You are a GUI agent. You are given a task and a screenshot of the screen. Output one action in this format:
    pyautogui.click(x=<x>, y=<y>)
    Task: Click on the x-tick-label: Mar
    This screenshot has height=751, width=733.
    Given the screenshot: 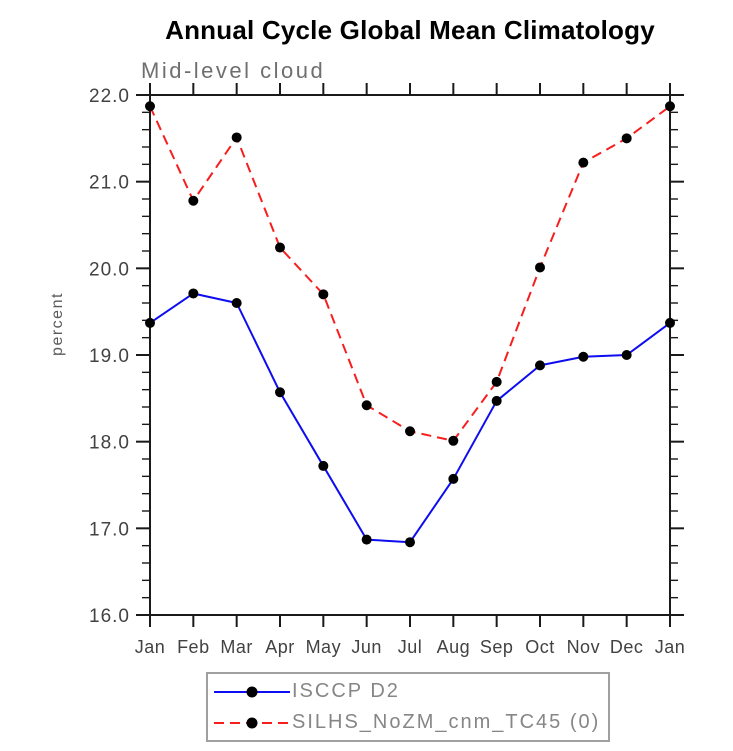 What is the action you would take?
    pyautogui.click(x=236, y=647)
    